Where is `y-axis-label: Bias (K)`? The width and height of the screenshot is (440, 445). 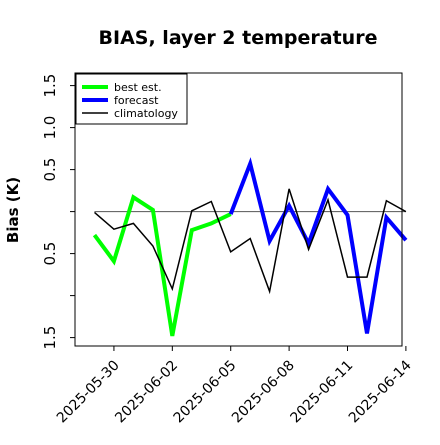
y-axis-label: Bias (K) is located at coordinates (13, 210).